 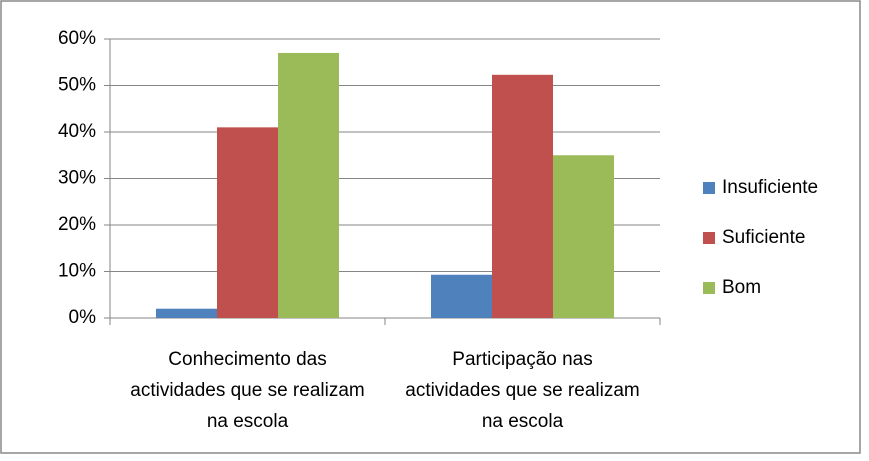 I want to click on y-tick-label: 40%, so click(x=77, y=131).